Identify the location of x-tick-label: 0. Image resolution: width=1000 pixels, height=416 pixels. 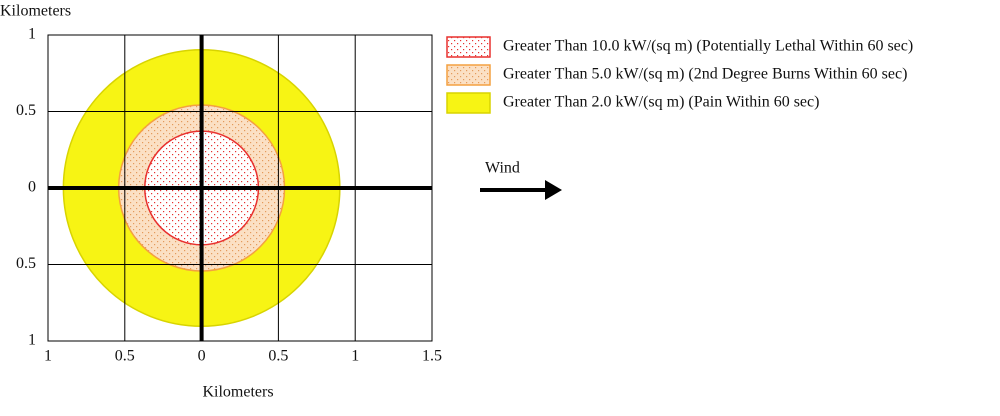
(202, 356).